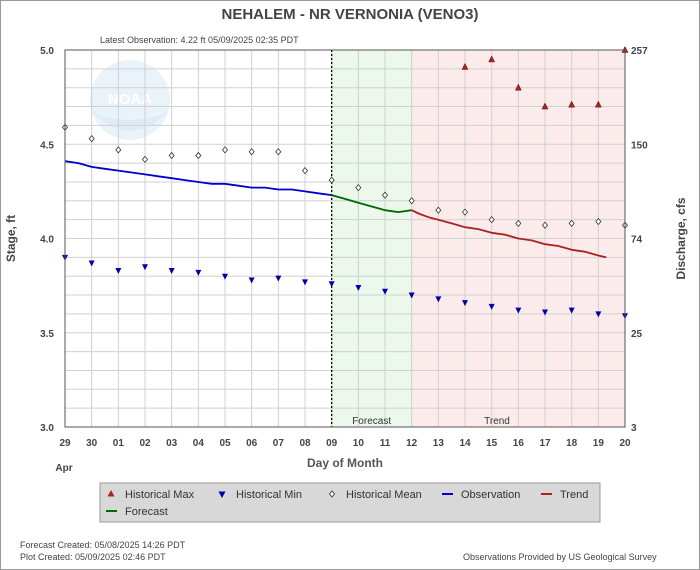 Image resolution: width=700 pixels, height=570 pixels. Describe the element at coordinates (385, 443) in the screenshot. I see `x-tick-label: 11` at that location.